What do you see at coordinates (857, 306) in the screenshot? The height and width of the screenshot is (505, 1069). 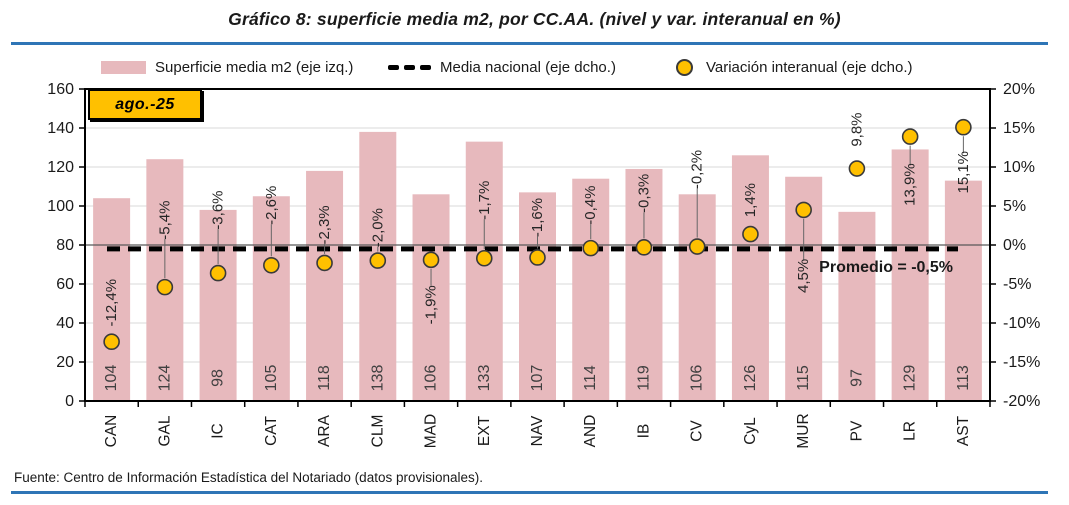 I see `bar-PV` at bounding box center [857, 306].